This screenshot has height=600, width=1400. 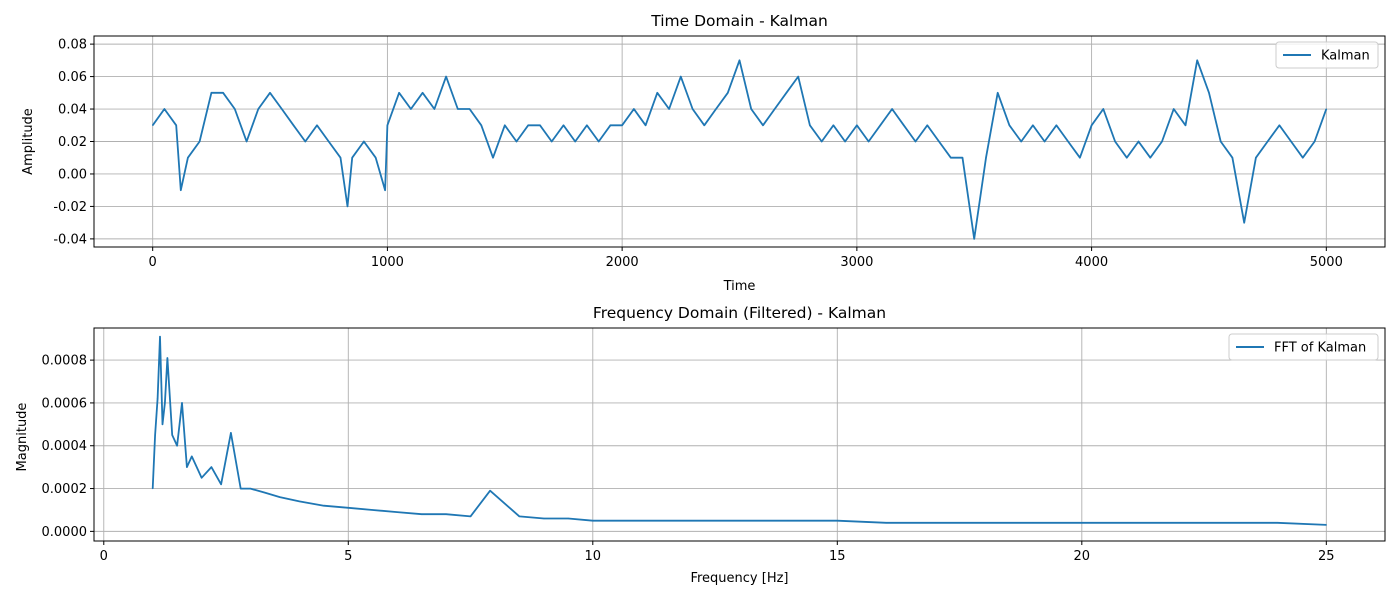 I want to click on time-domain-title: Time Domain - Kalman, so click(x=739, y=21).